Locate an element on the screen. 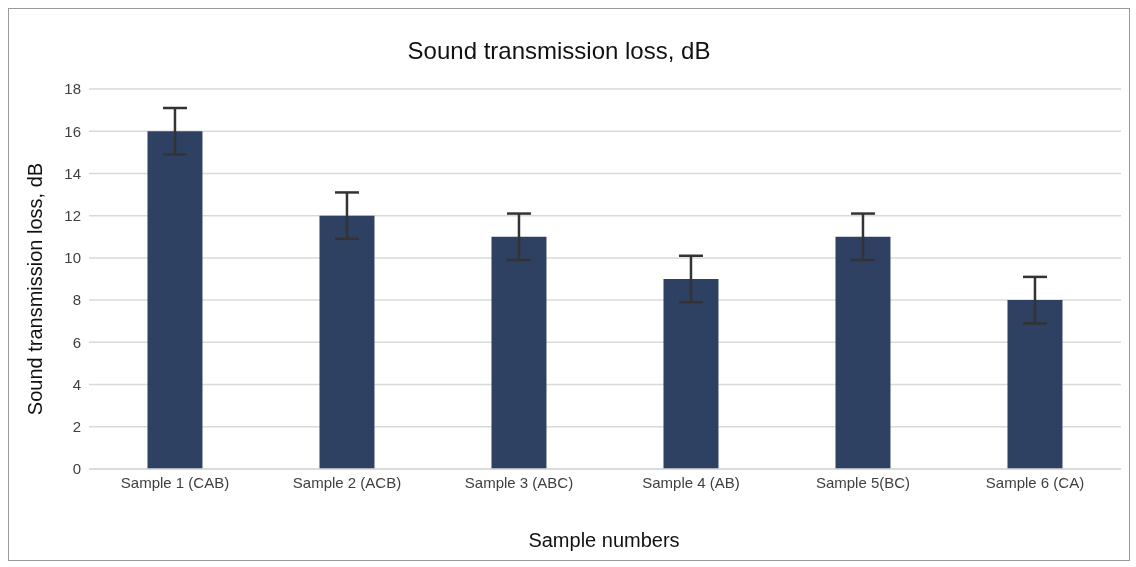  x-tick-label: Sample 5(BC) is located at coordinates (863, 482).